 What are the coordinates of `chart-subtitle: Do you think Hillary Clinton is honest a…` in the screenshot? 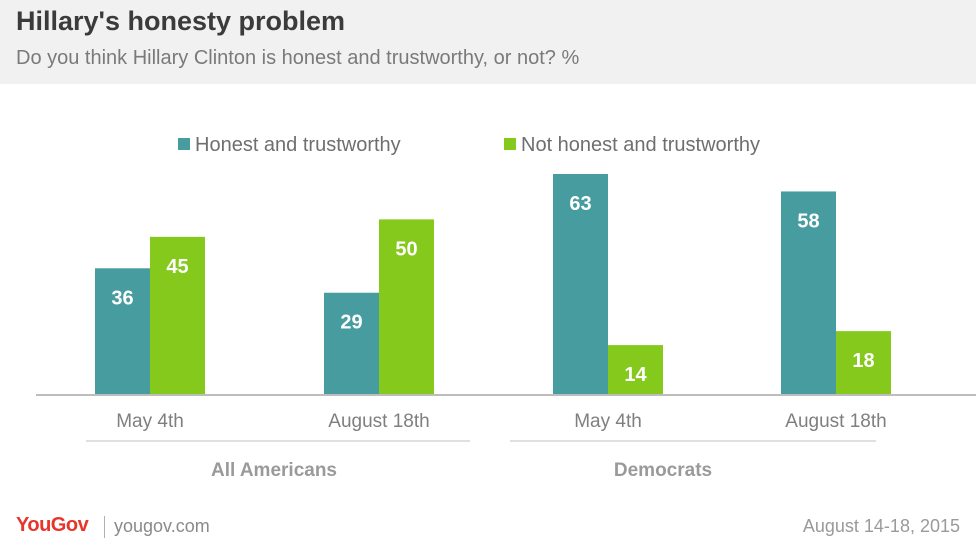 It's located at (298, 58).